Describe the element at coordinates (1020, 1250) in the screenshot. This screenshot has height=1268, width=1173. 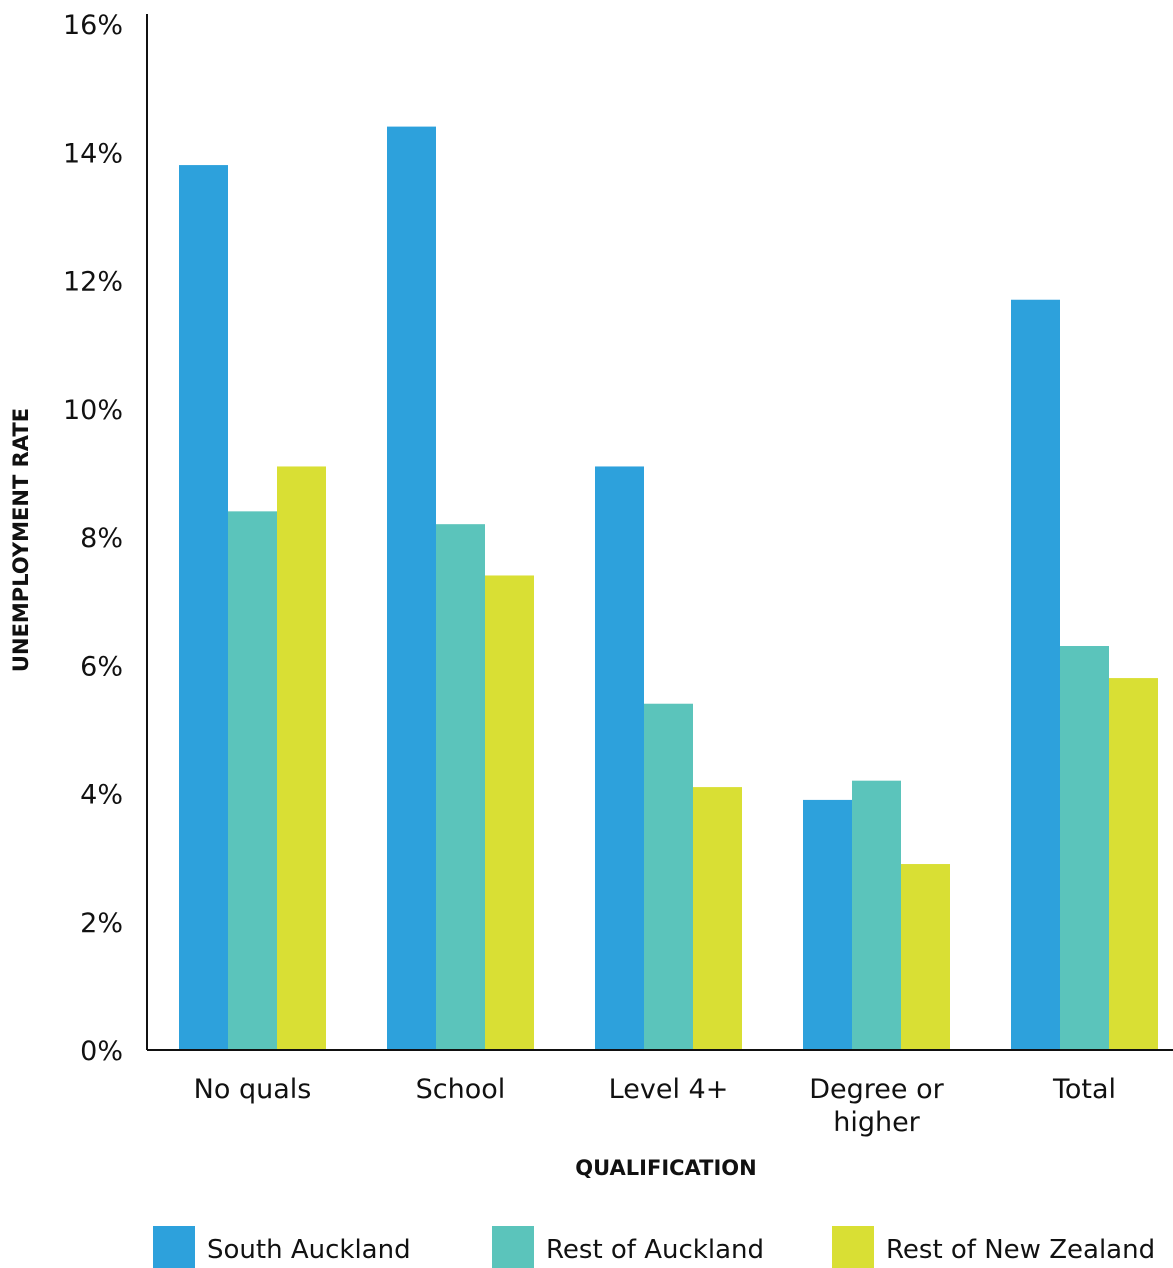
I see `legend-label: Rest of New Zealand` at that location.